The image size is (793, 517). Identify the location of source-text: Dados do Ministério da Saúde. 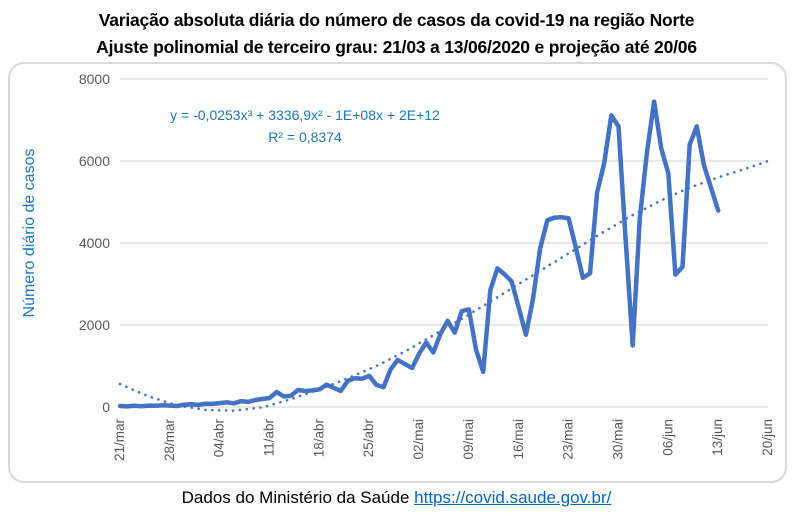
(295, 497).